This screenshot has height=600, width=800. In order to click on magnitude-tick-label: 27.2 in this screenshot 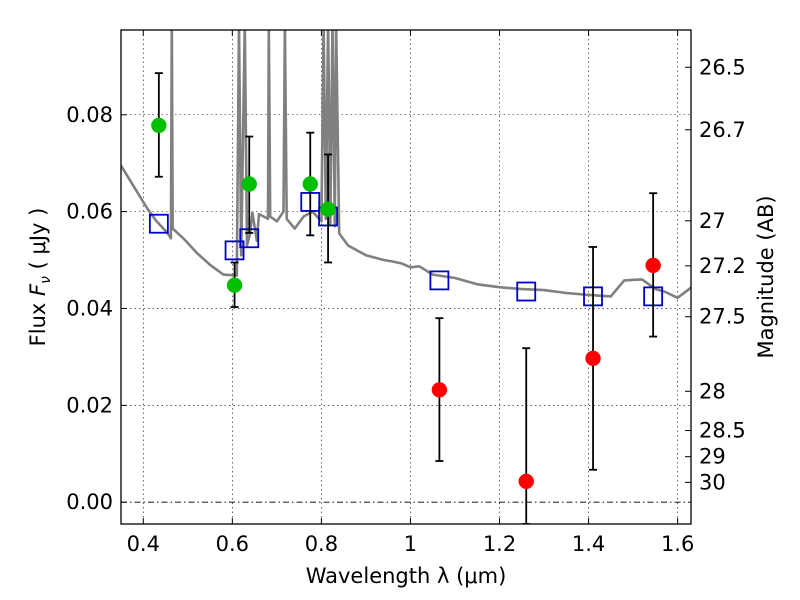, I will do `click(722, 266)`.